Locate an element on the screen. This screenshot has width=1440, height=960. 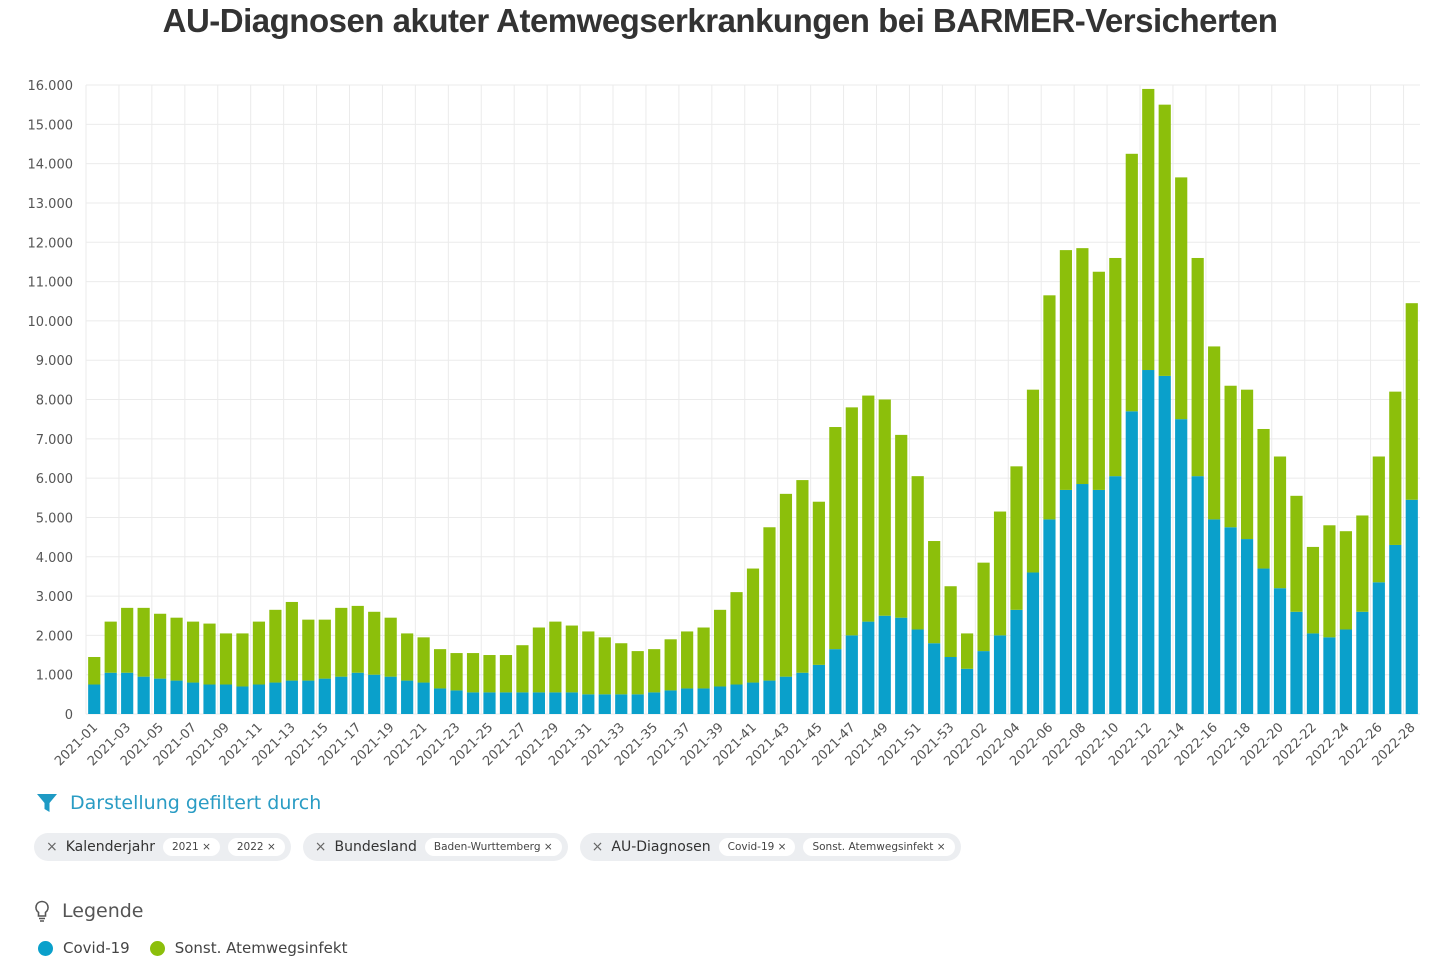
lightbulb-icon is located at coordinates (42, 911).